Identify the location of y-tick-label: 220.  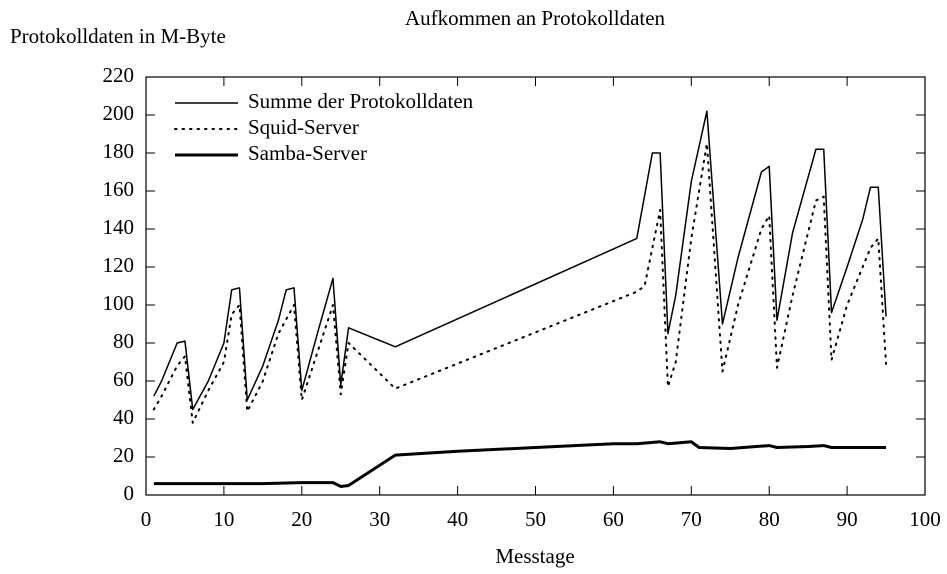
(119, 75).